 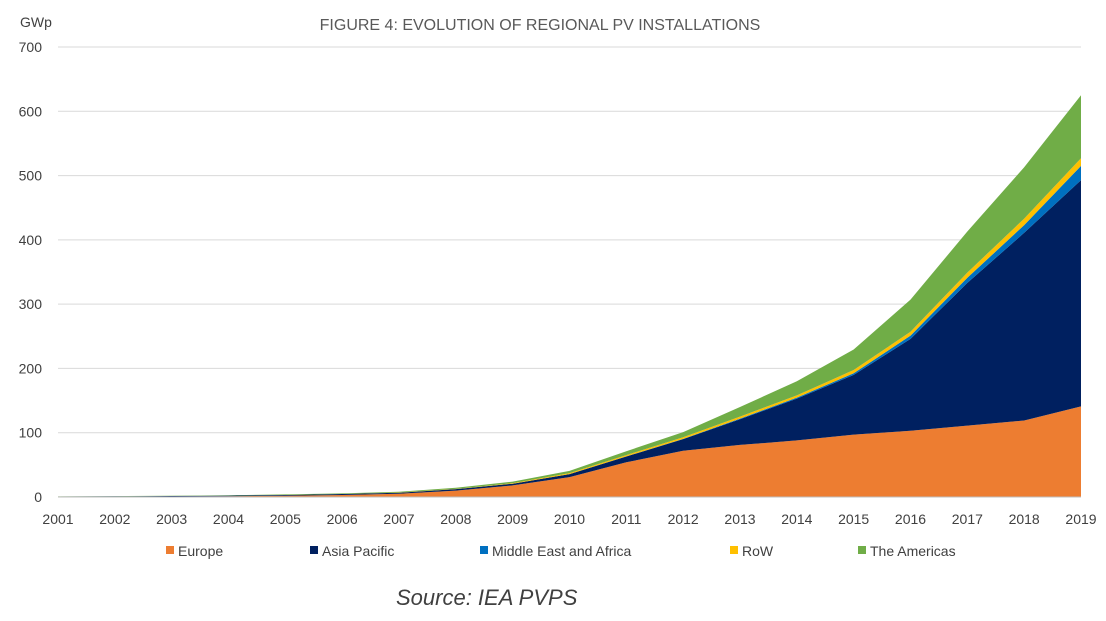 I want to click on x-tick-label: 2007, so click(x=398, y=519).